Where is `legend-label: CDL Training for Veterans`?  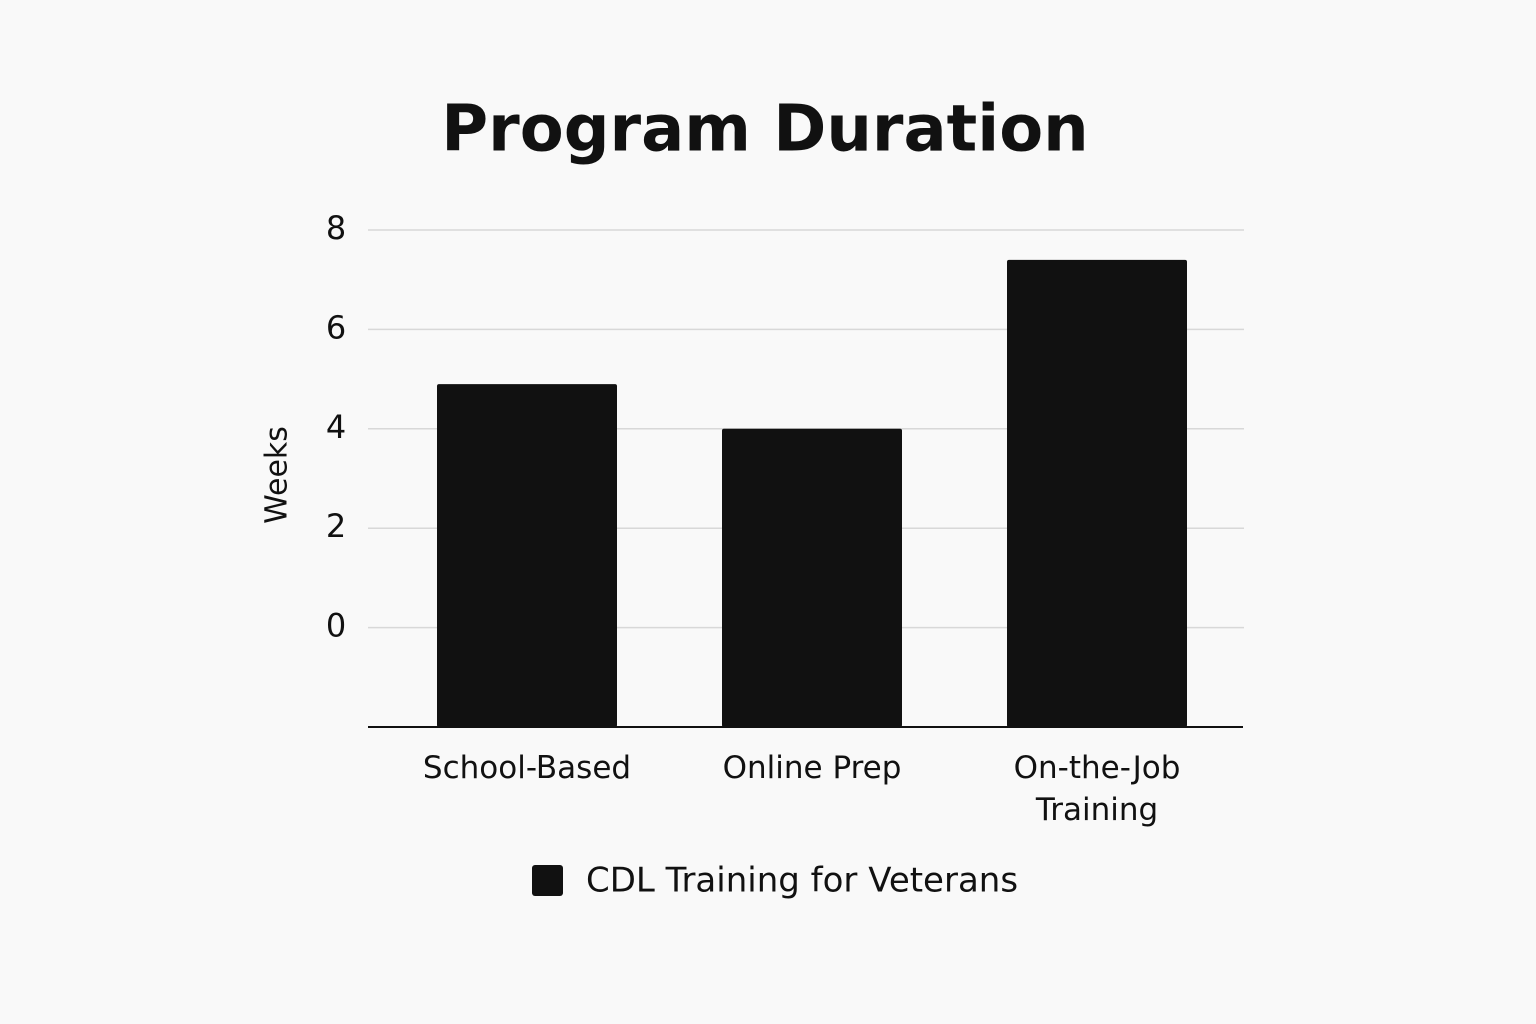 legend-label: CDL Training for Veterans is located at coordinates (802, 881).